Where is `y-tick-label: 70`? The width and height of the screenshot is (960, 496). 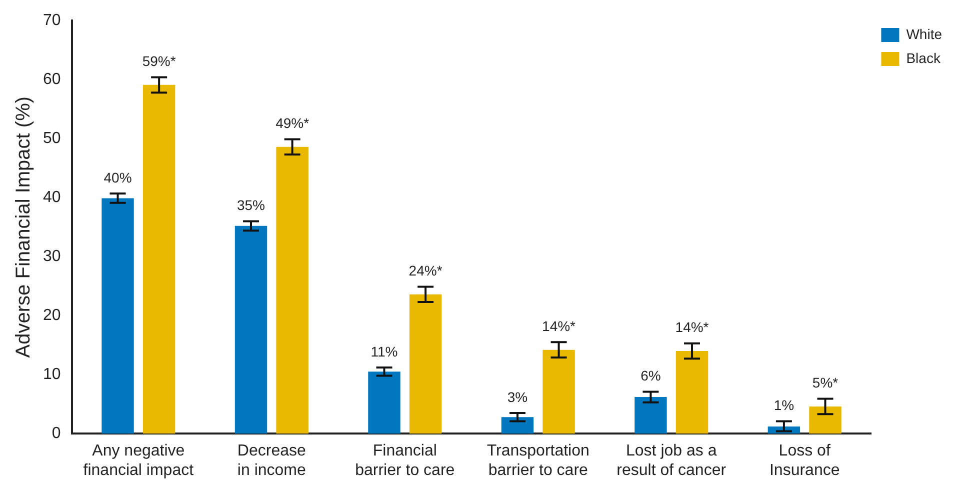 y-tick-label: 70 is located at coordinates (52, 21).